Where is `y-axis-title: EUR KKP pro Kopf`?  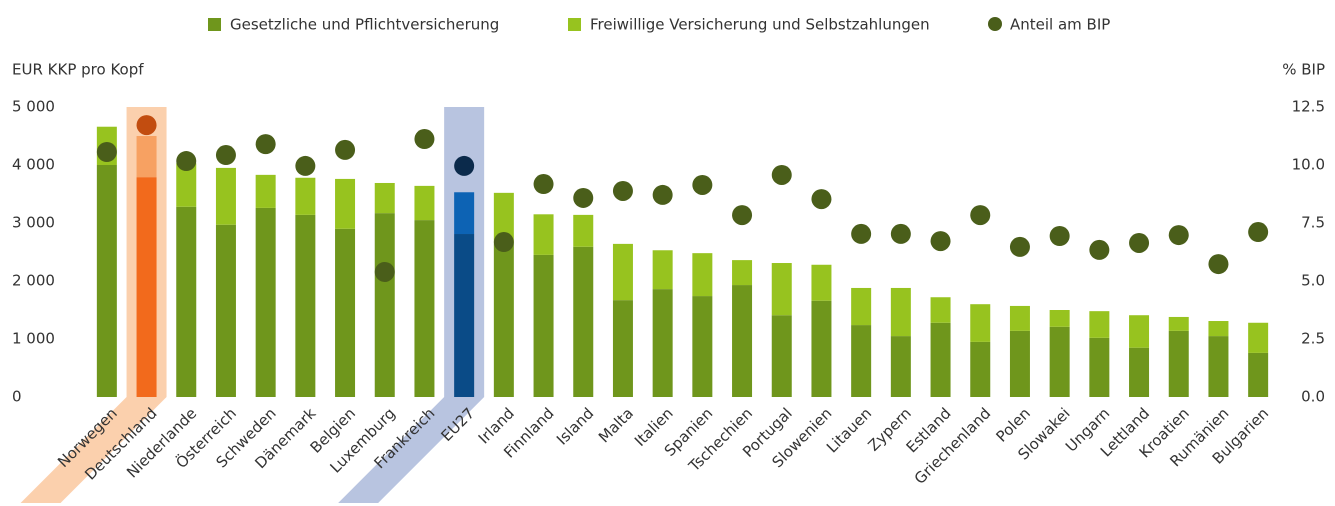
y-axis-title: EUR KKP pro Kopf is located at coordinates (78, 70).